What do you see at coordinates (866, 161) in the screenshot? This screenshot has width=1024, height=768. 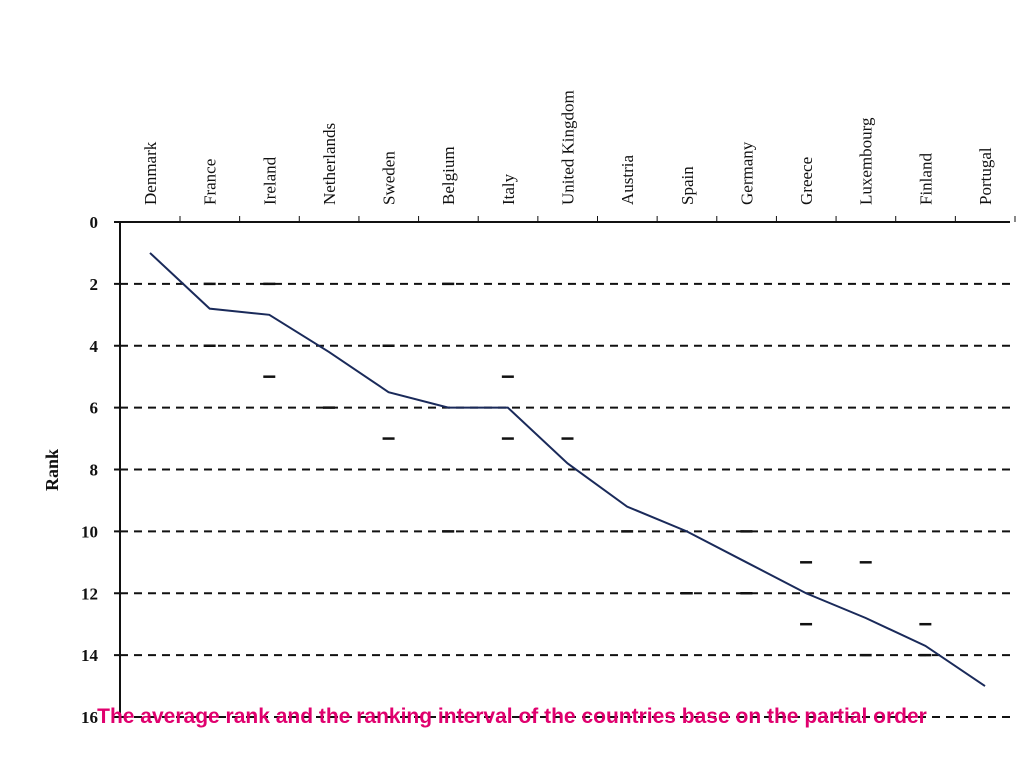 I see `x-tick-label: Luxembourg` at bounding box center [866, 161].